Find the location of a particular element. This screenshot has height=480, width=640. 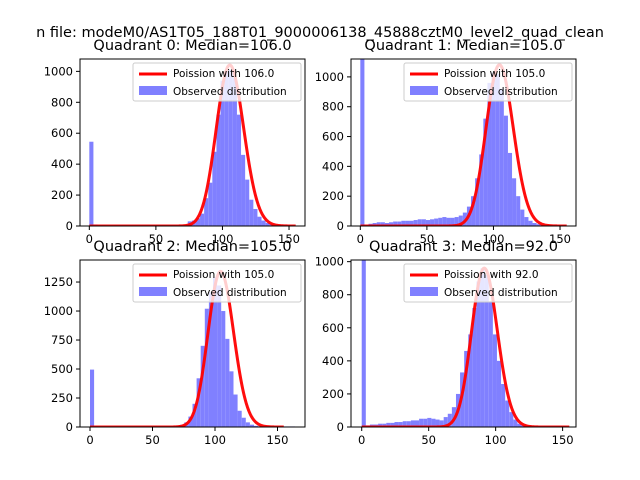

legend: Poission with 92.0 Observed distribution is located at coordinates (488, 283).